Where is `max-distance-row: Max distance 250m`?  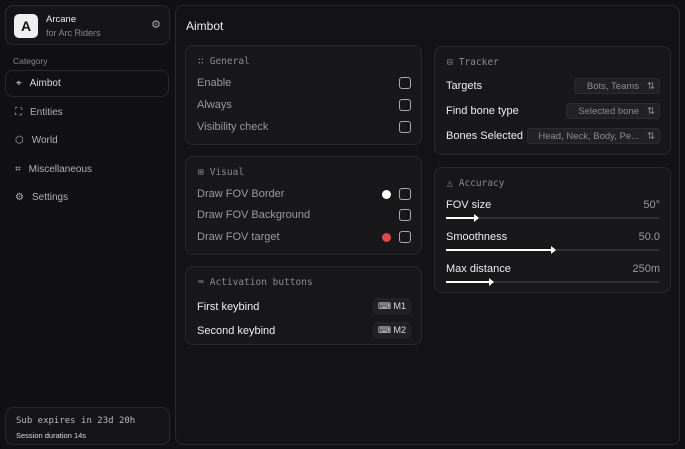 max-distance-row: Max distance 250m is located at coordinates (553, 269).